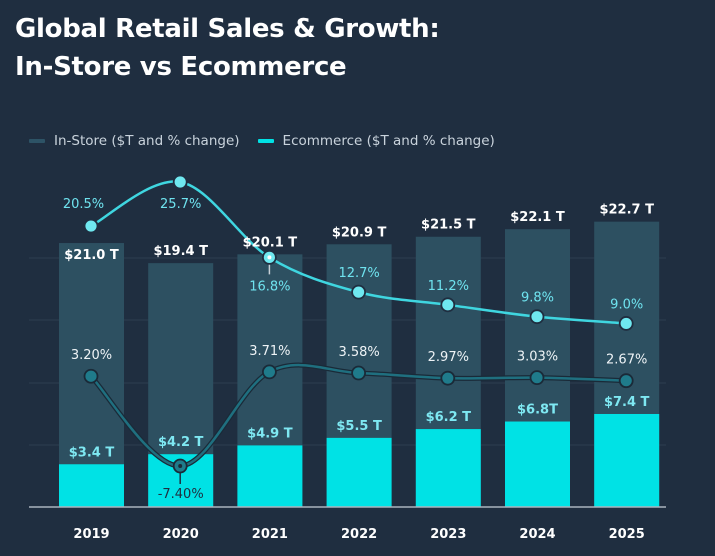  What do you see at coordinates (448, 225) in the screenshot?
I see `label-instore-value-2023: $21.5 T` at bounding box center [448, 225].